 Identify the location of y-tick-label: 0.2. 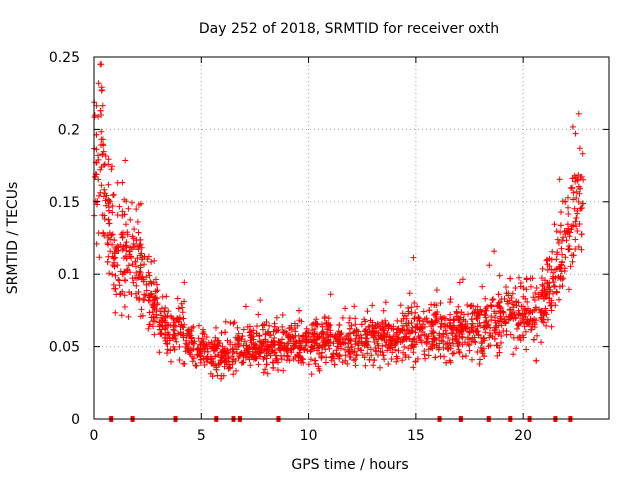
(69, 130).